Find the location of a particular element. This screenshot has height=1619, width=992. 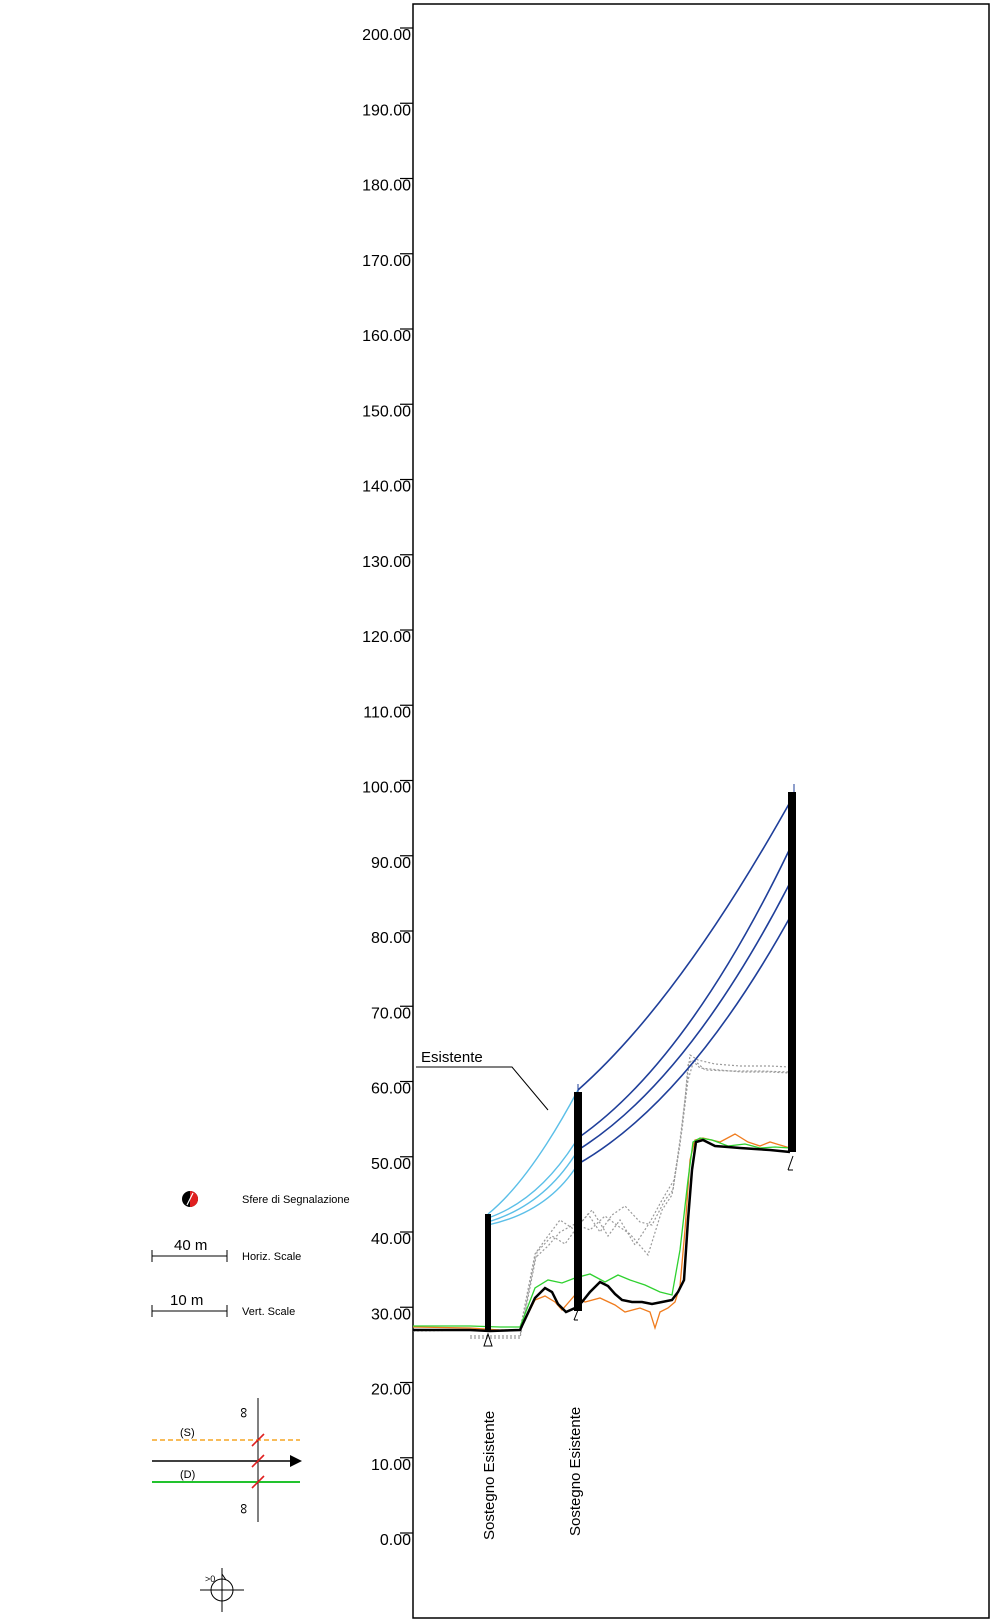

axis-tick-label: 80.00 is located at coordinates (391, 938).